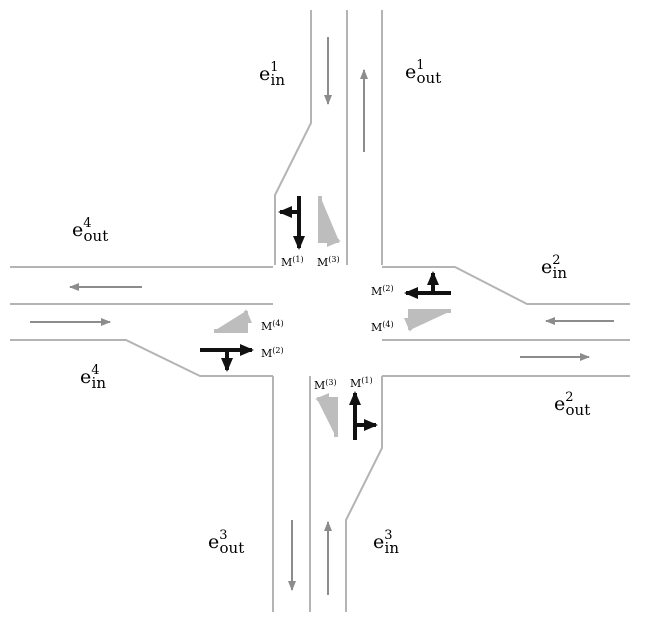  I want to click on label-e1-in: e1 in, so click(272, 74).